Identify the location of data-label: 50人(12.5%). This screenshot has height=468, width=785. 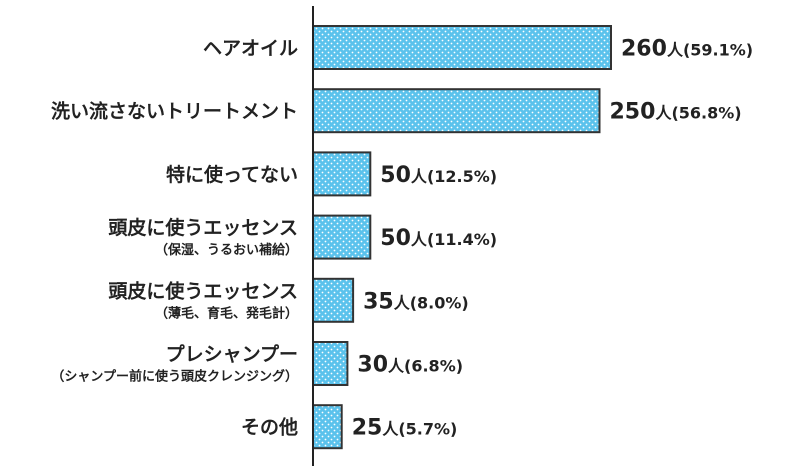
(438, 175).